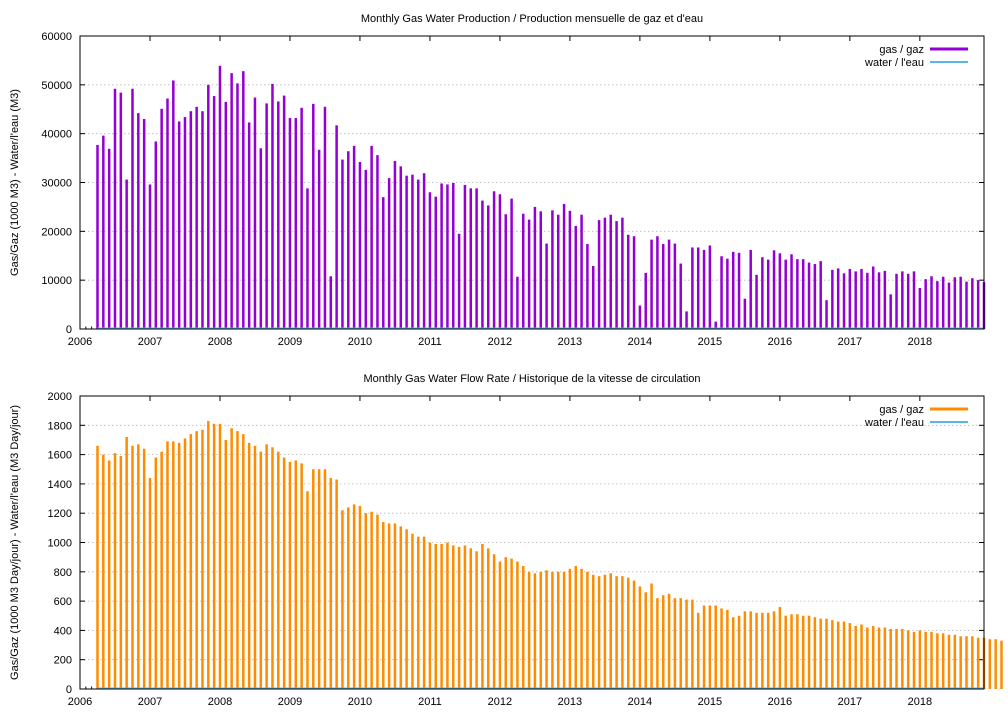  What do you see at coordinates (56, 232) in the screenshot?
I see `y-tick-label: 20000` at bounding box center [56, 232].